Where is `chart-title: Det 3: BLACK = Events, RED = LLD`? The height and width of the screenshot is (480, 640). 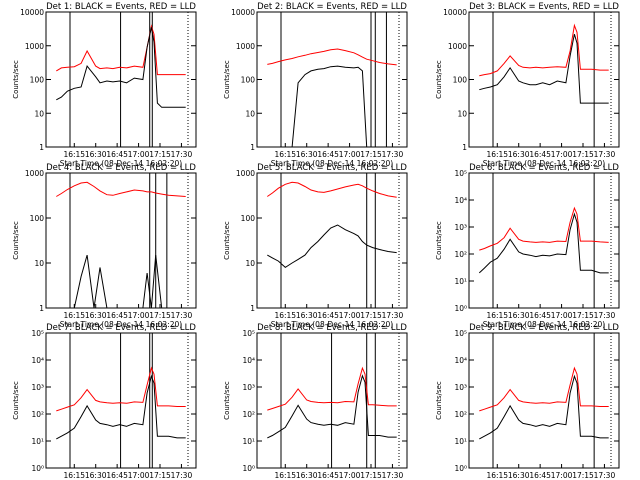 chart-title: Det 3: BLACK = Events, RED = LLD is located at coordinates (544, 7).